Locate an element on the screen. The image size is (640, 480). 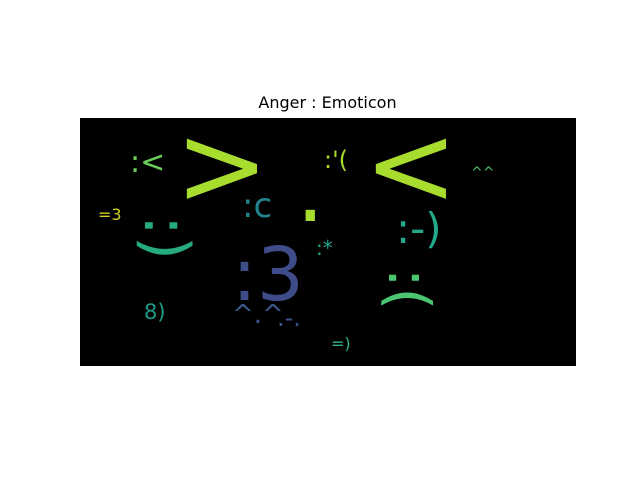
word-eq-paren: =) is located at coordinates (341, 343).